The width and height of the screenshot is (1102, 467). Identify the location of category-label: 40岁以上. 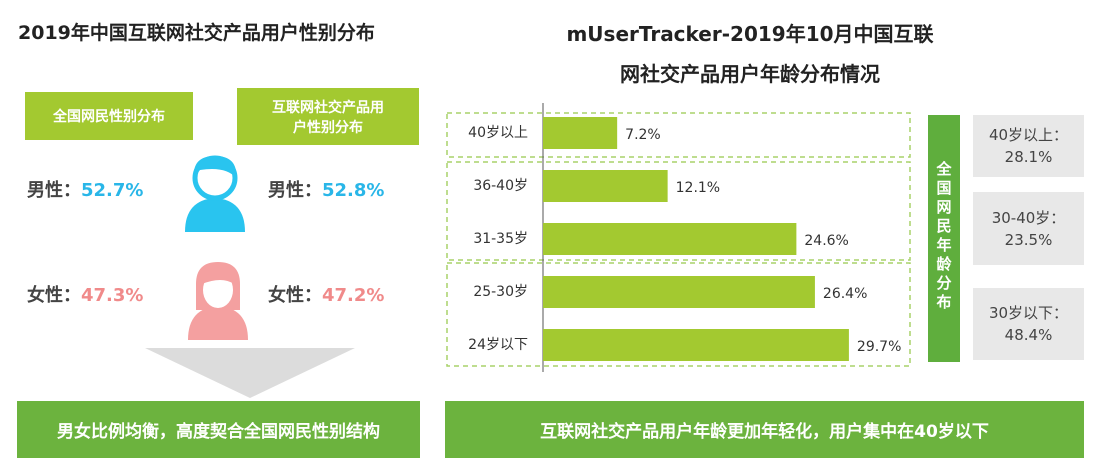
(498, 133).